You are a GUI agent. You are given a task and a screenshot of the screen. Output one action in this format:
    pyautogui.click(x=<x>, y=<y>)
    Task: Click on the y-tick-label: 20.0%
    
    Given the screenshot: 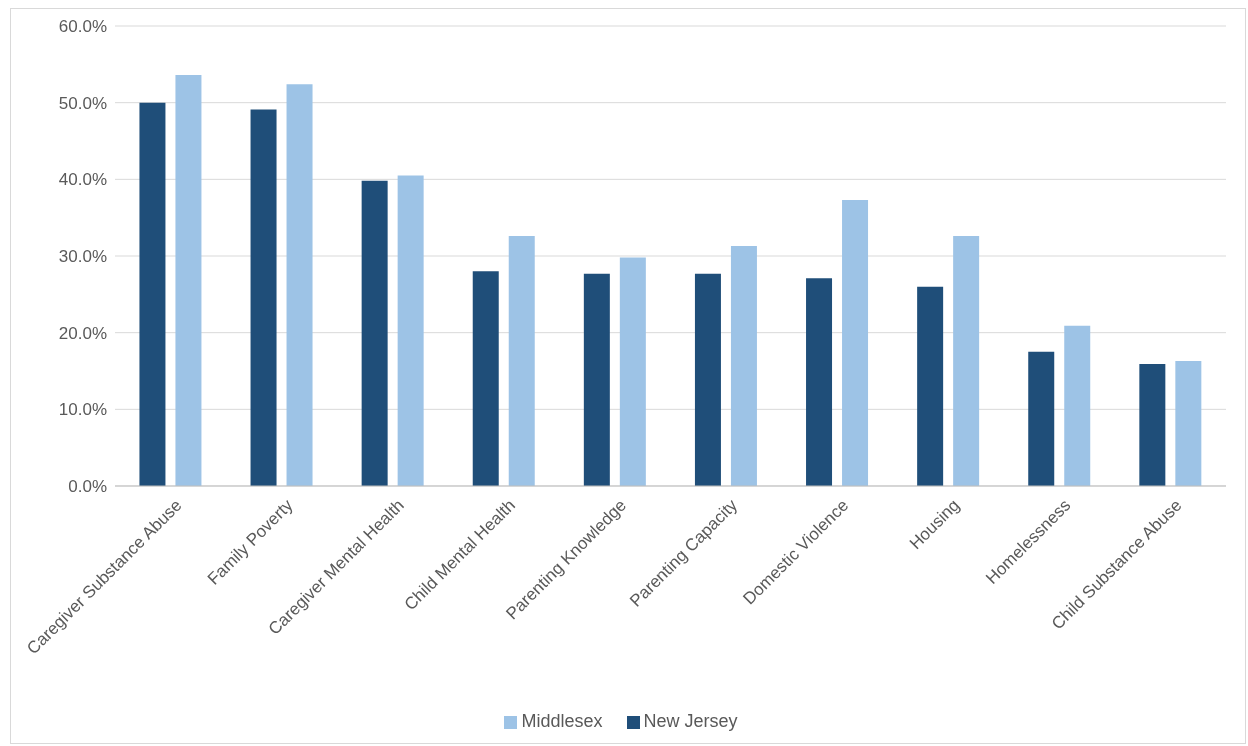 What is the action you would take?
    pyautogui.click(x=82, y=333)
    